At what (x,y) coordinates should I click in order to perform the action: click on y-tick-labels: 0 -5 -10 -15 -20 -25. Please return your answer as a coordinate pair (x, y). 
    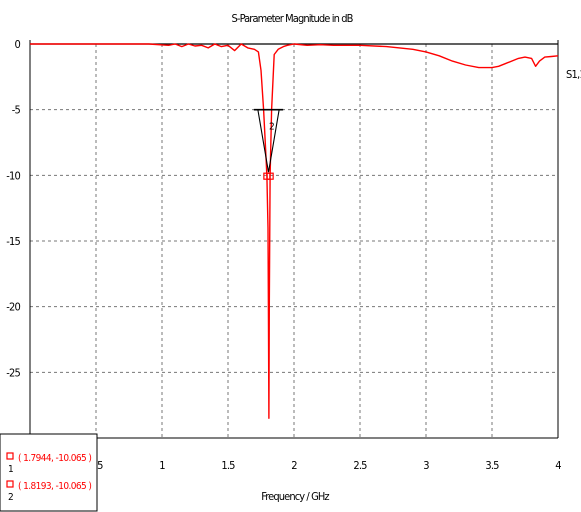
    Looking at the image, I should click on (13, 208).